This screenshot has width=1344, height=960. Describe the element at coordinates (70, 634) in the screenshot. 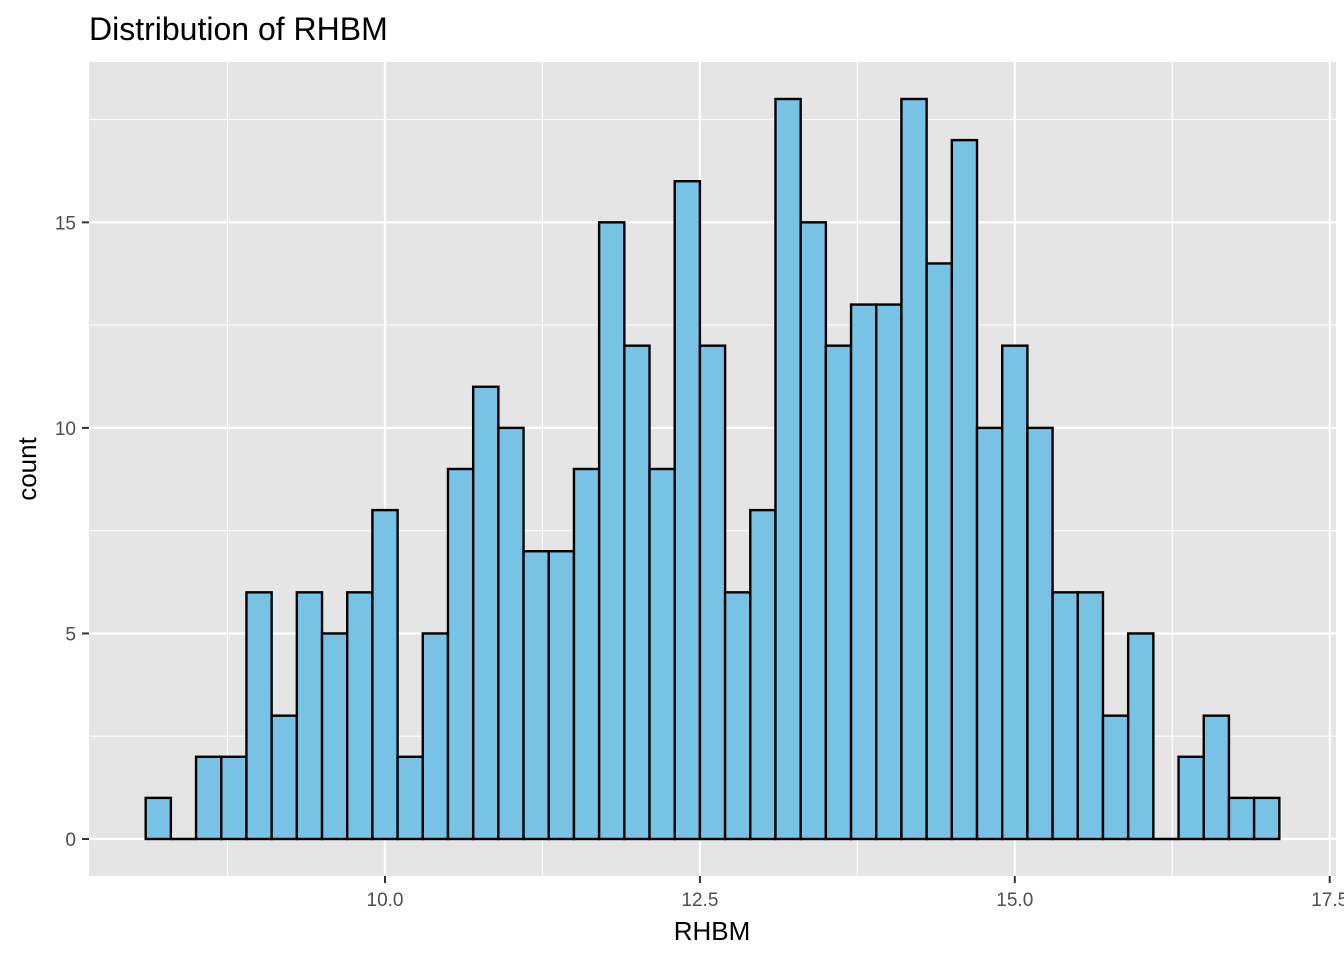

I see `y-tick-label: 5` at that location.